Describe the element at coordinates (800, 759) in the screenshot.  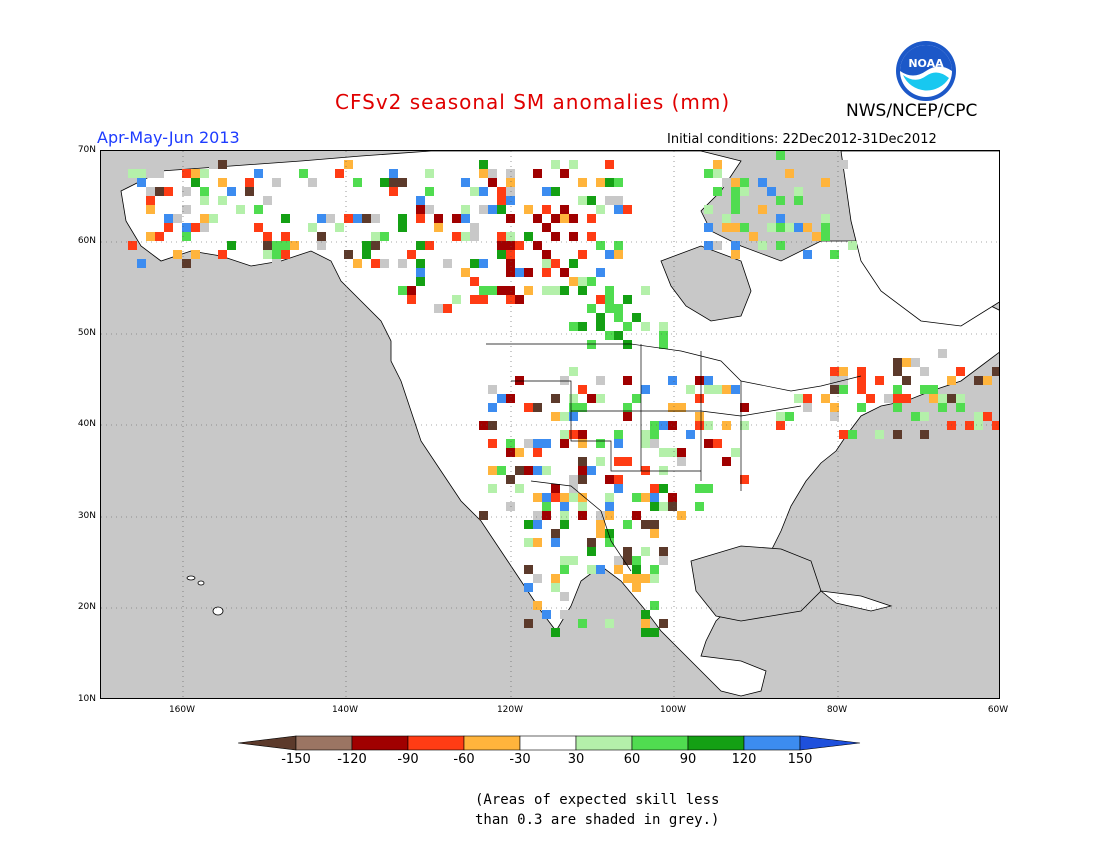
I see `colorbar-label: 150` at that location.